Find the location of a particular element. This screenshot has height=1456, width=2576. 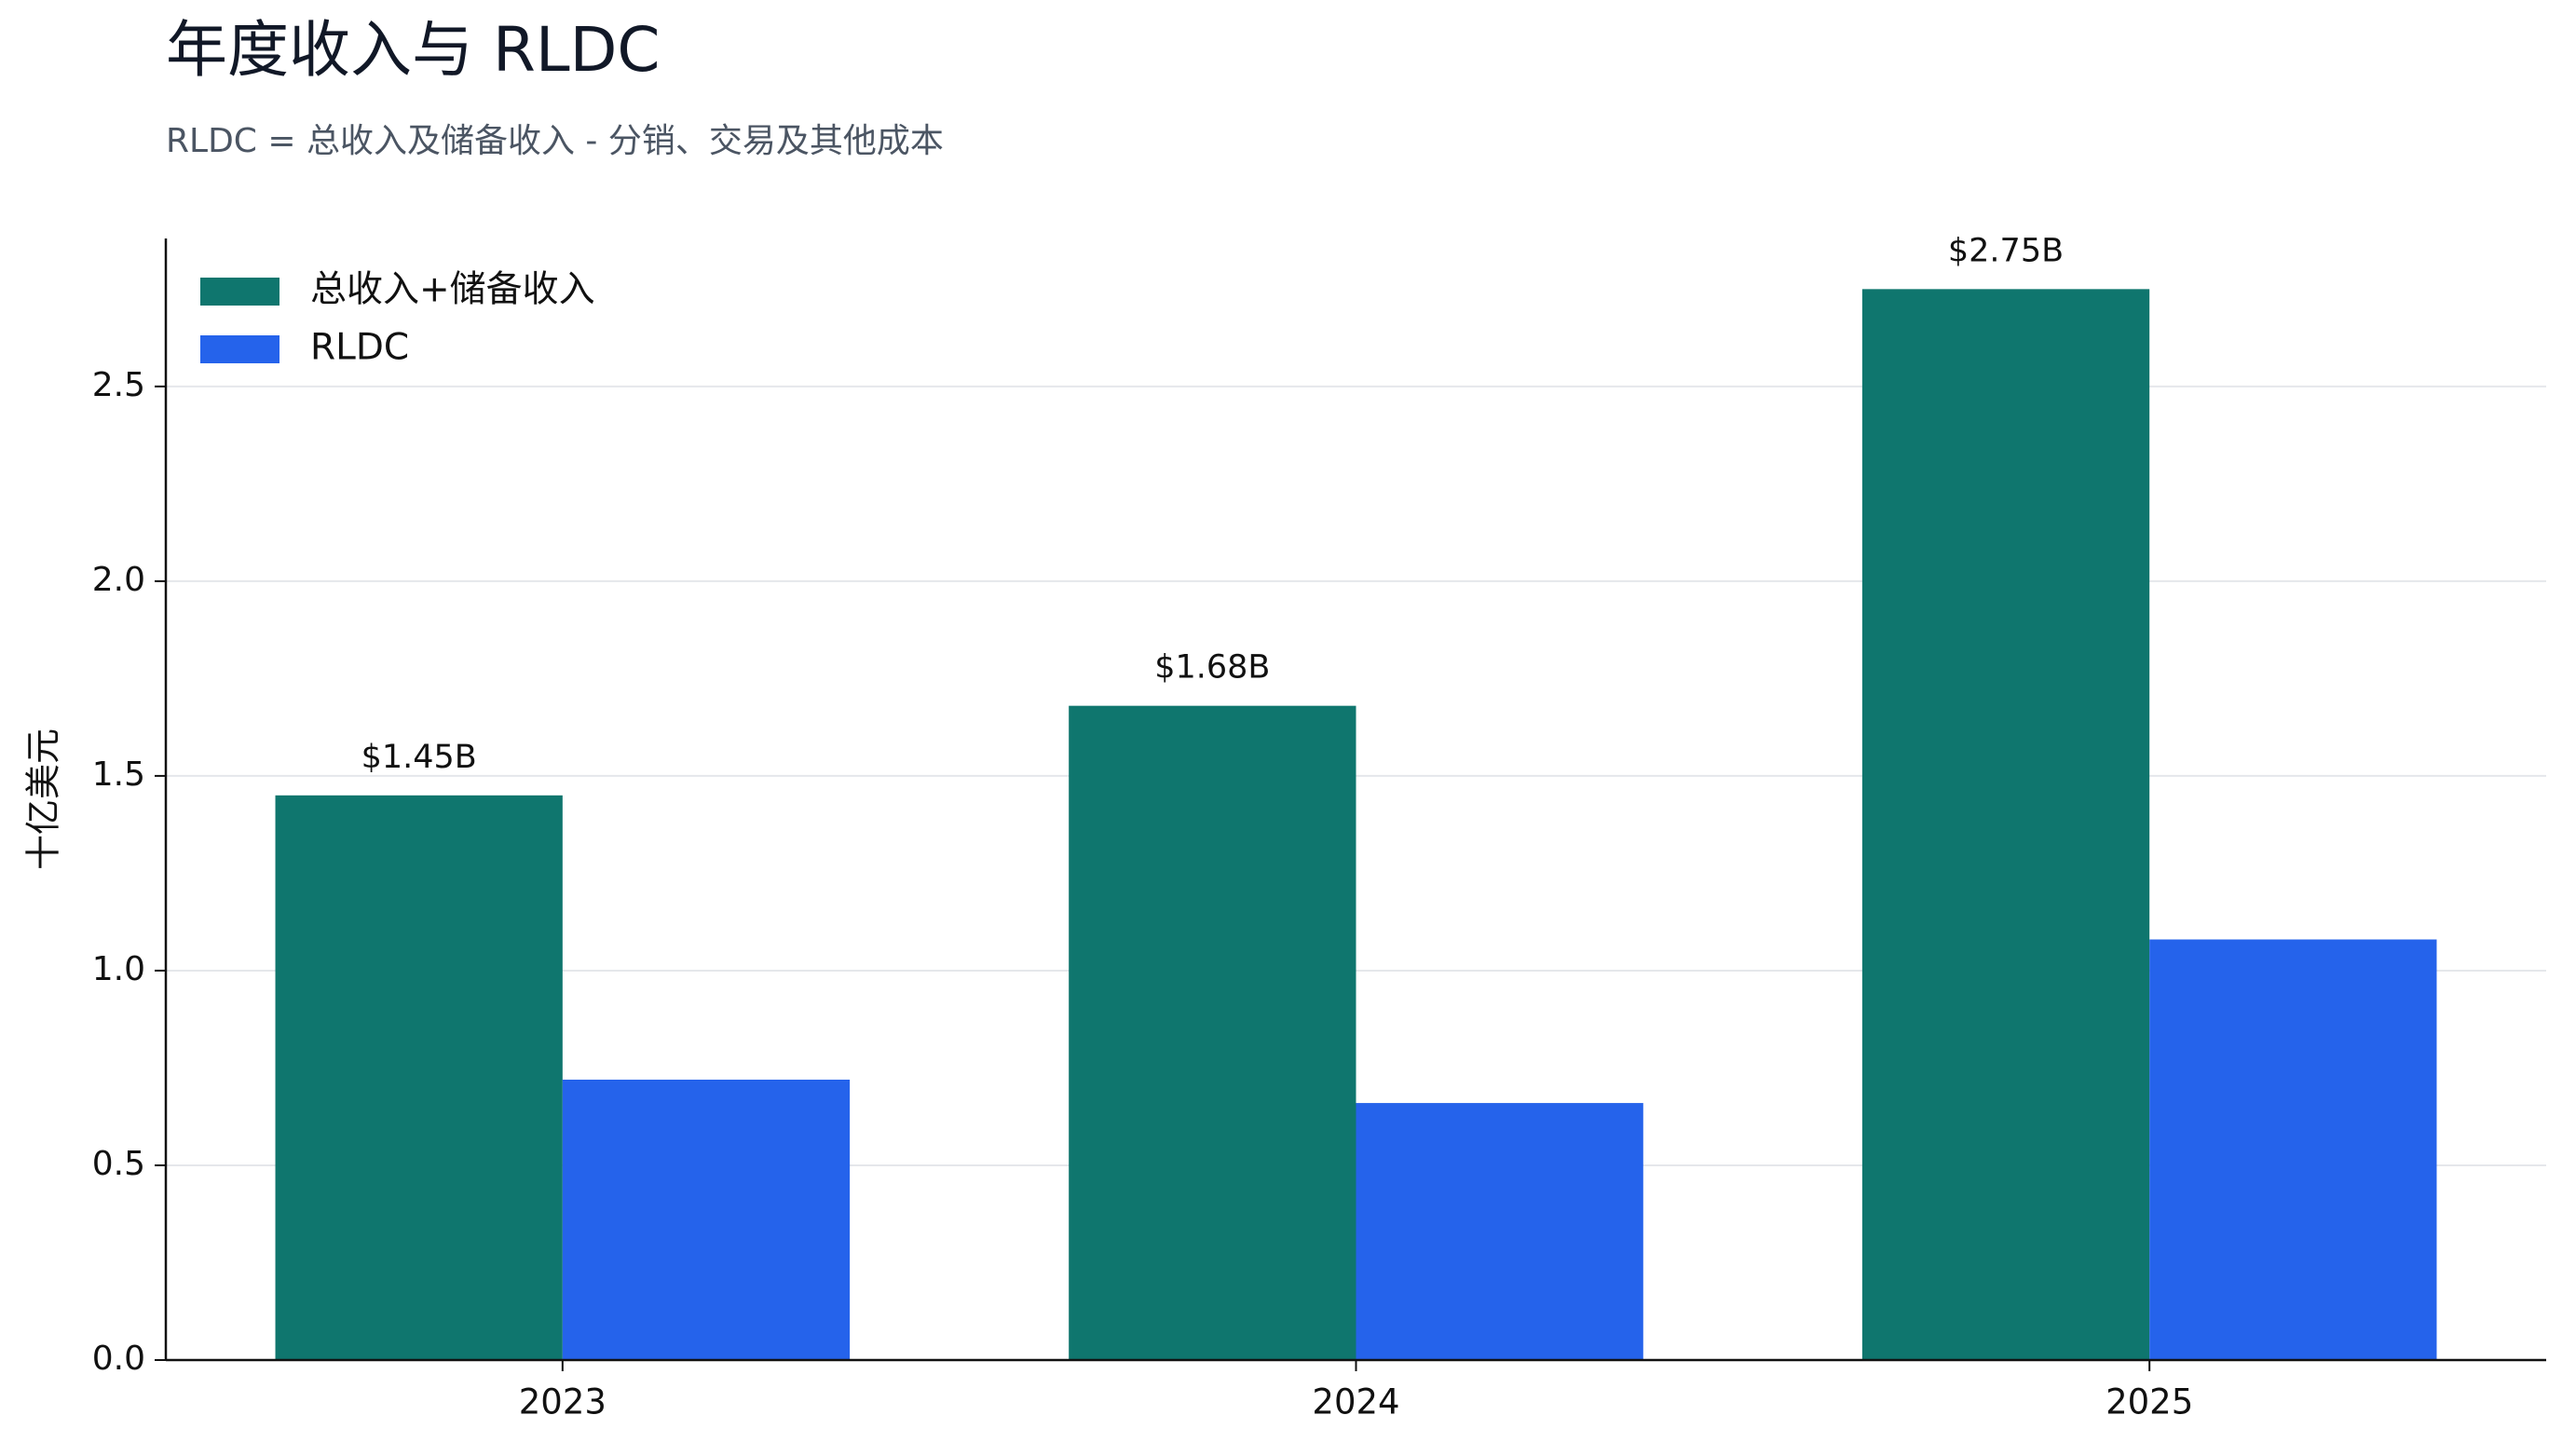

legend-label: 总收入+储备收入 is located at coordinates (452, 290).